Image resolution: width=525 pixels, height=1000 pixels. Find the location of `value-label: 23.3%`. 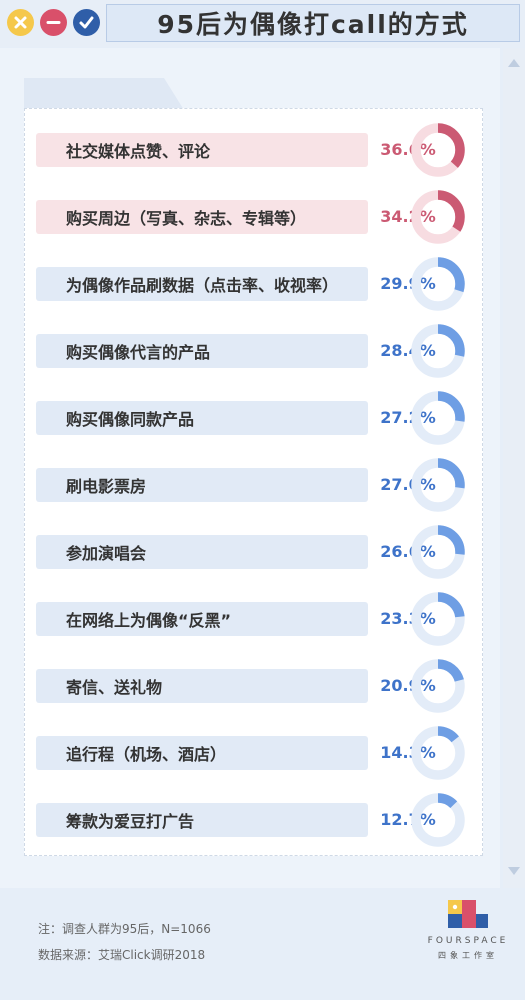

value-label: 23.3% is located at coordinates (408, 618).